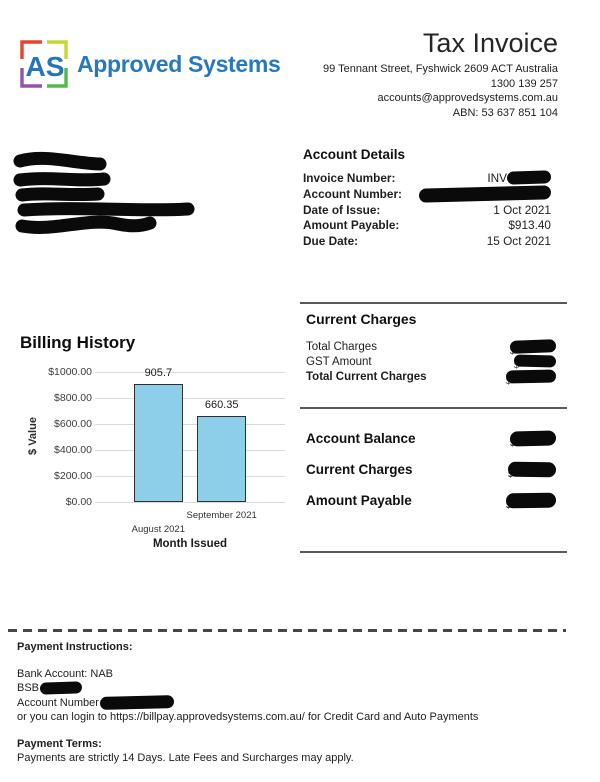 Image resolution: width=600 pixels, height=782 pixels. What do you see at coordinates (75, 647) in the screenshot?
I see `payment-instructions-heading: Payment Instructions:` at bounding box center [75, 647].